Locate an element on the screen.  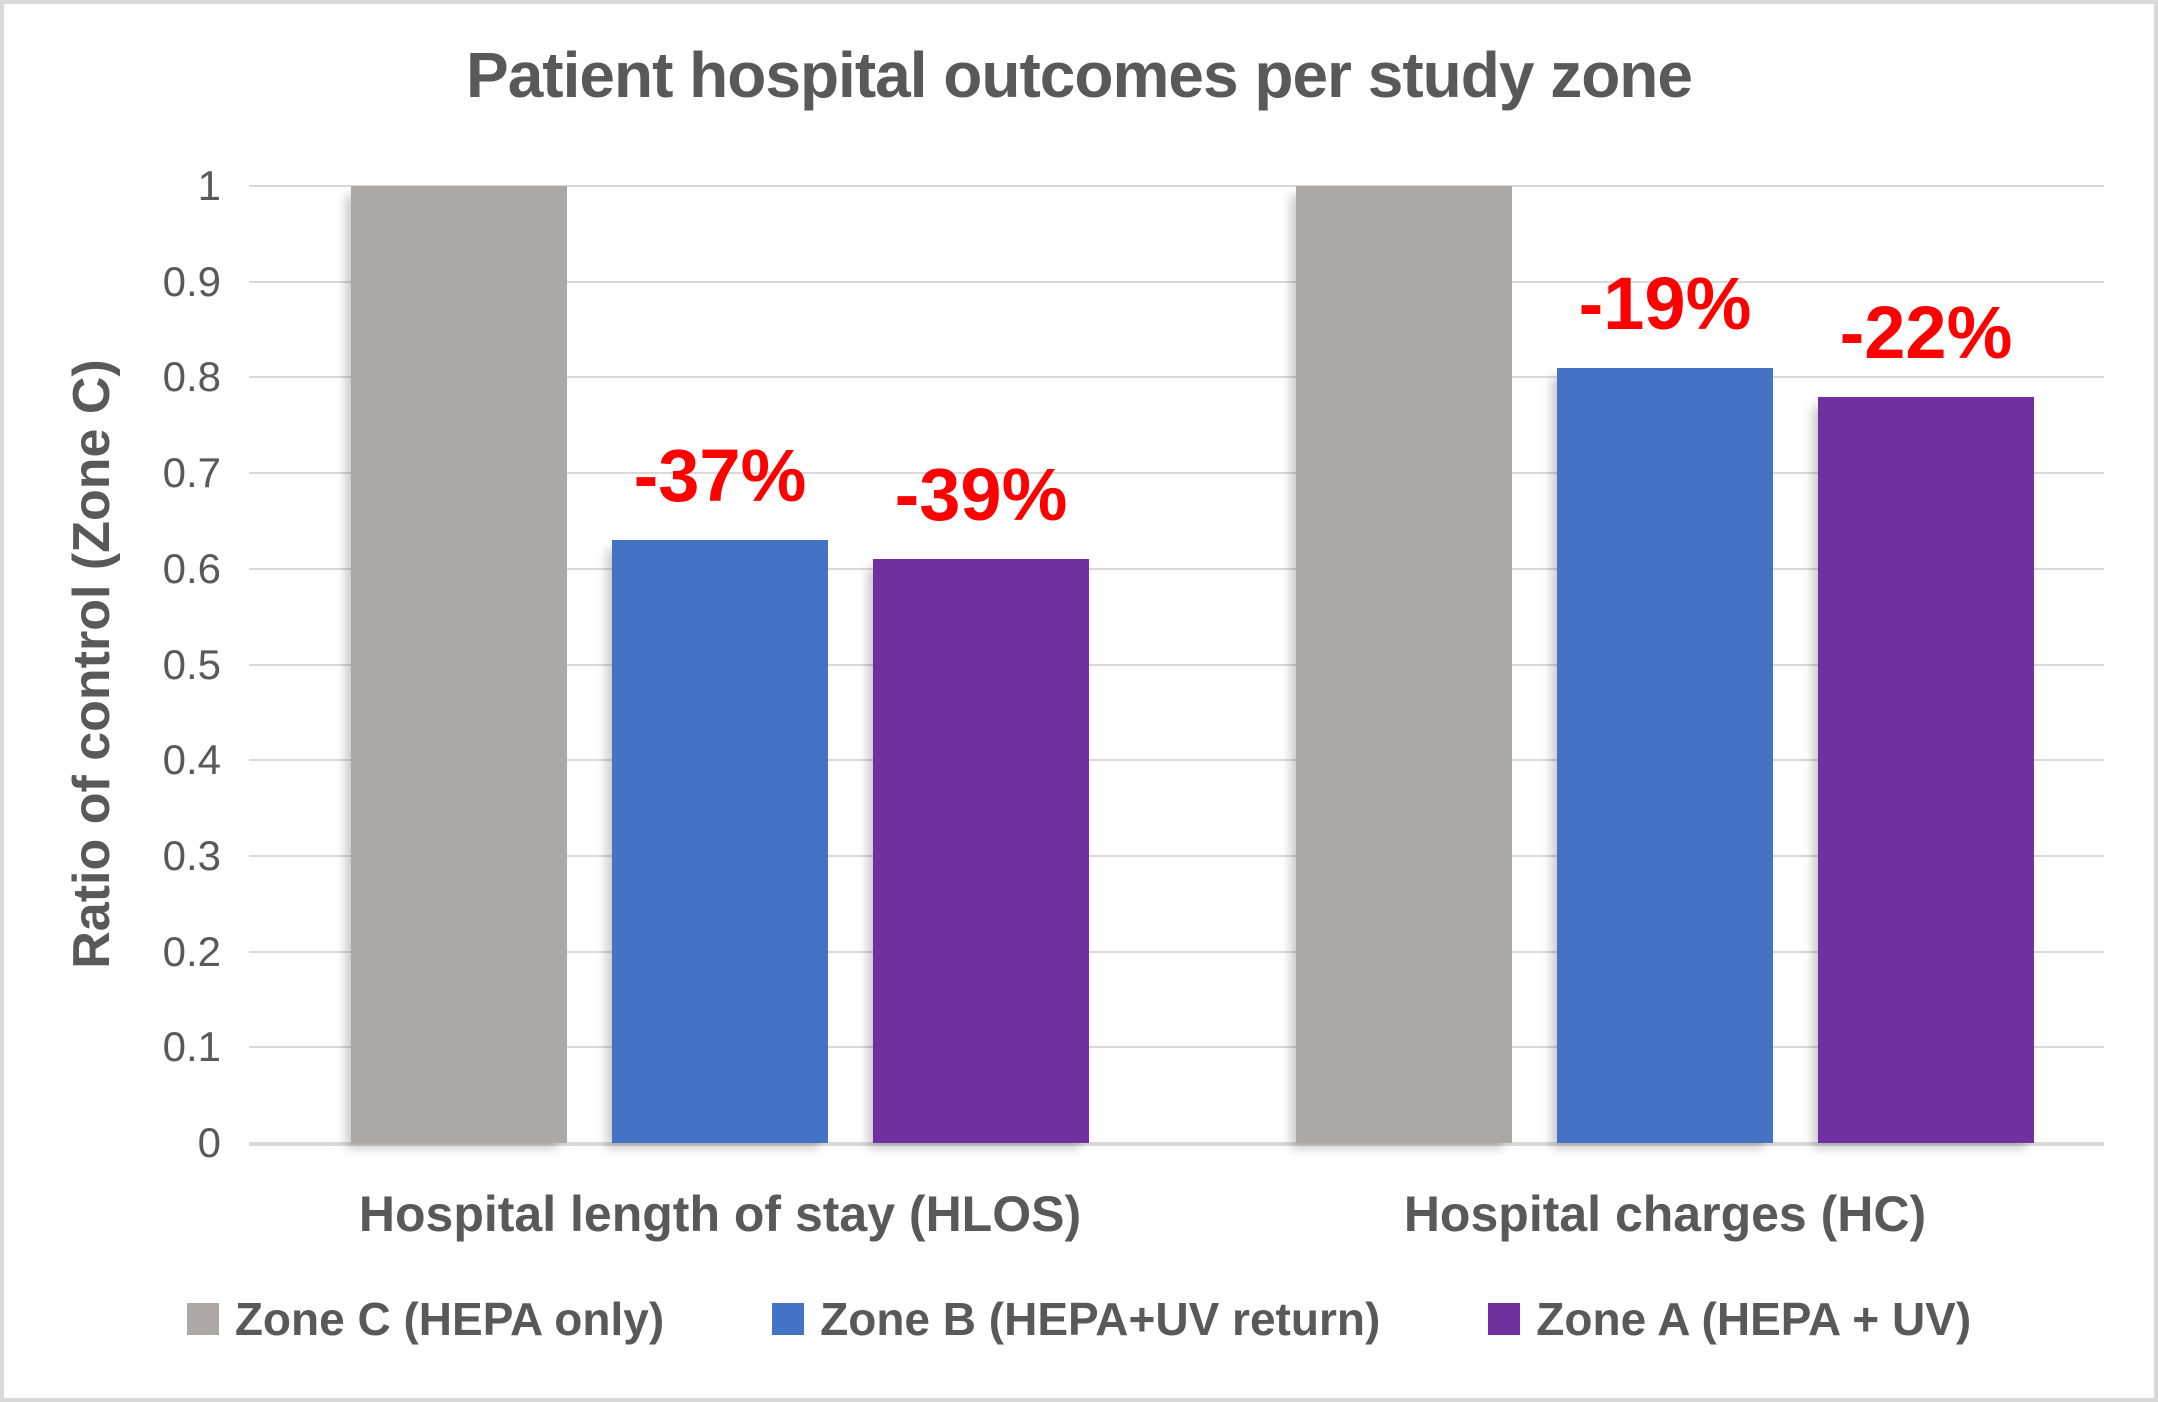
y-tick-label: 0.3 is located at coordinates (191, 855).